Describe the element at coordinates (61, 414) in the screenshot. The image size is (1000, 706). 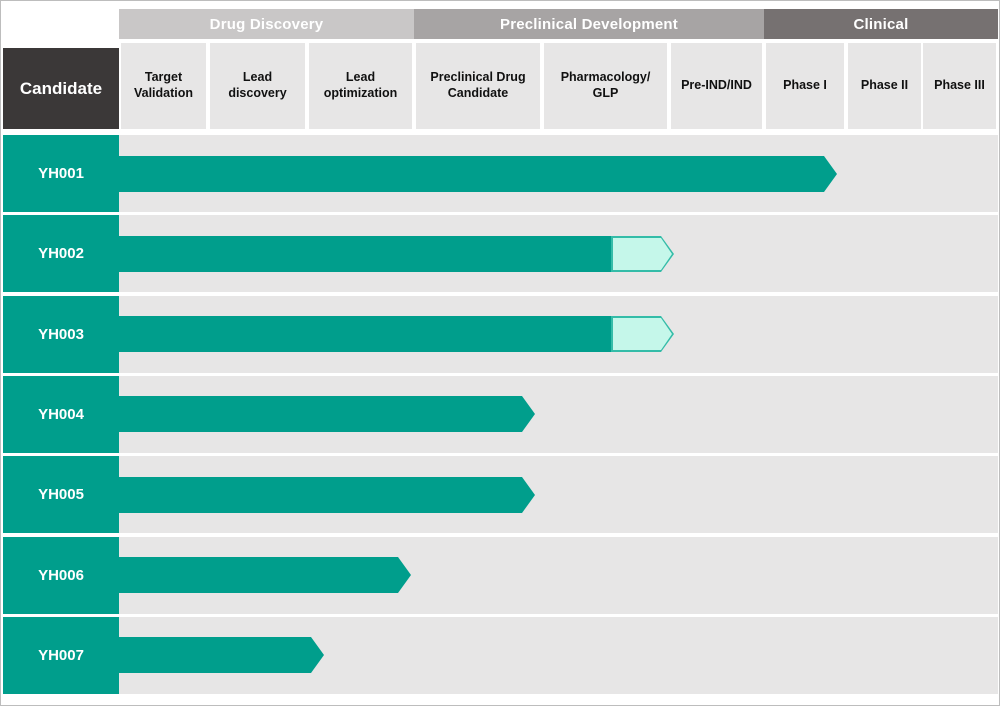
I see `candidate-cell: YH004` at that location.